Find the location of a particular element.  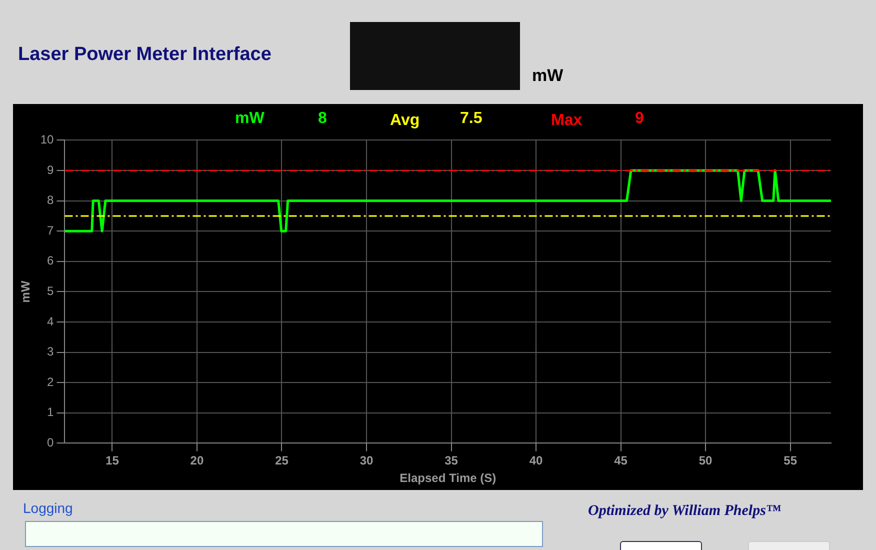

x-tick-label: 30 is located at coordinates (367, 461).